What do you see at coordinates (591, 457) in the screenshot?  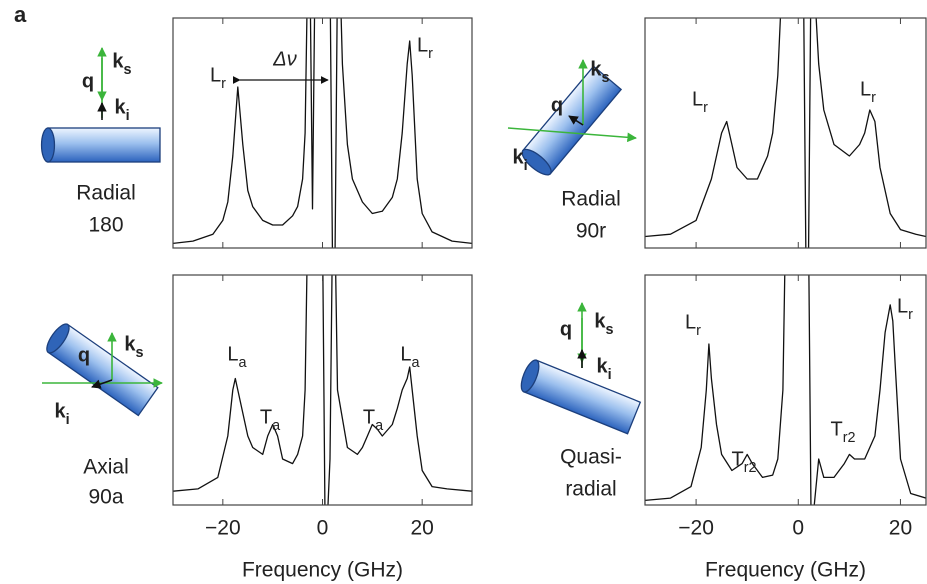 I see `inset-caption: Quasi-` at bounding box center [591, 457].